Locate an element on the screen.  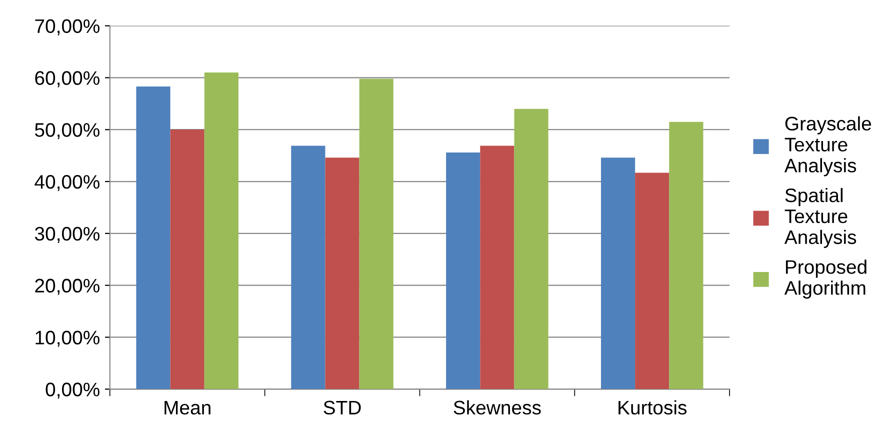
legend-label: Spatial Texture Analysis is located at coordinates (820, 218).